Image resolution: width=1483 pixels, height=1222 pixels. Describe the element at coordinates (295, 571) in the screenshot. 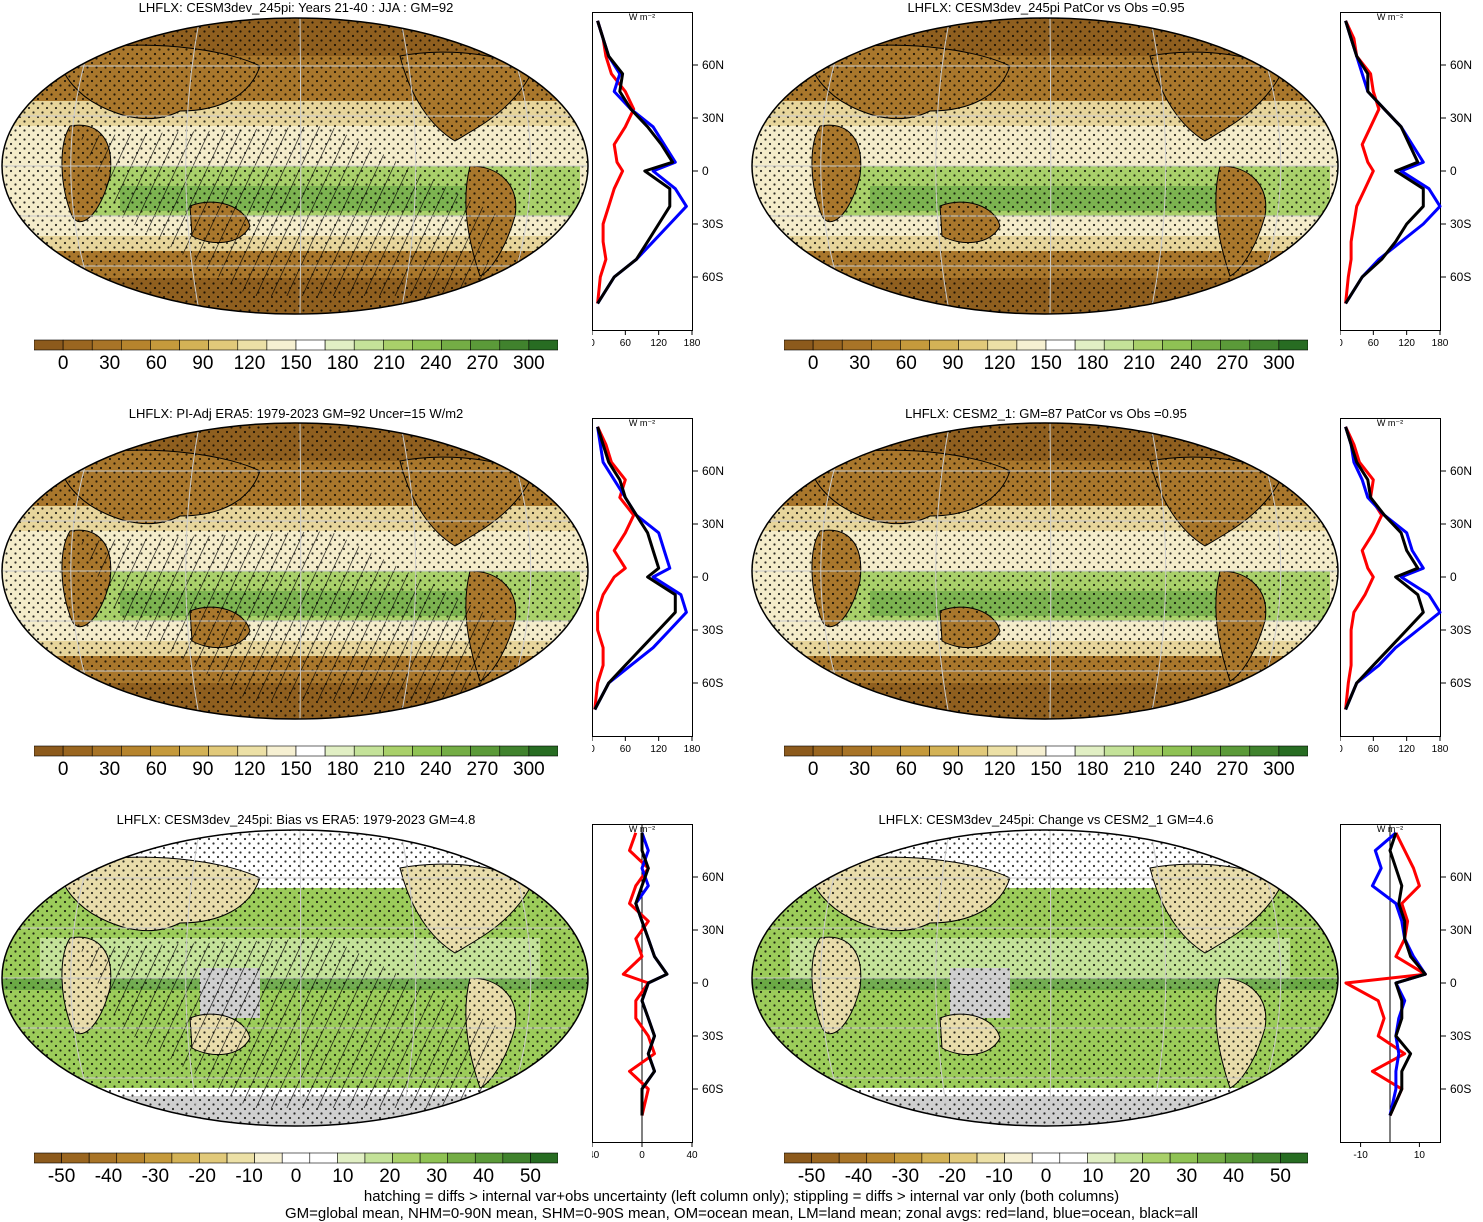

I see `global-map` at that location.